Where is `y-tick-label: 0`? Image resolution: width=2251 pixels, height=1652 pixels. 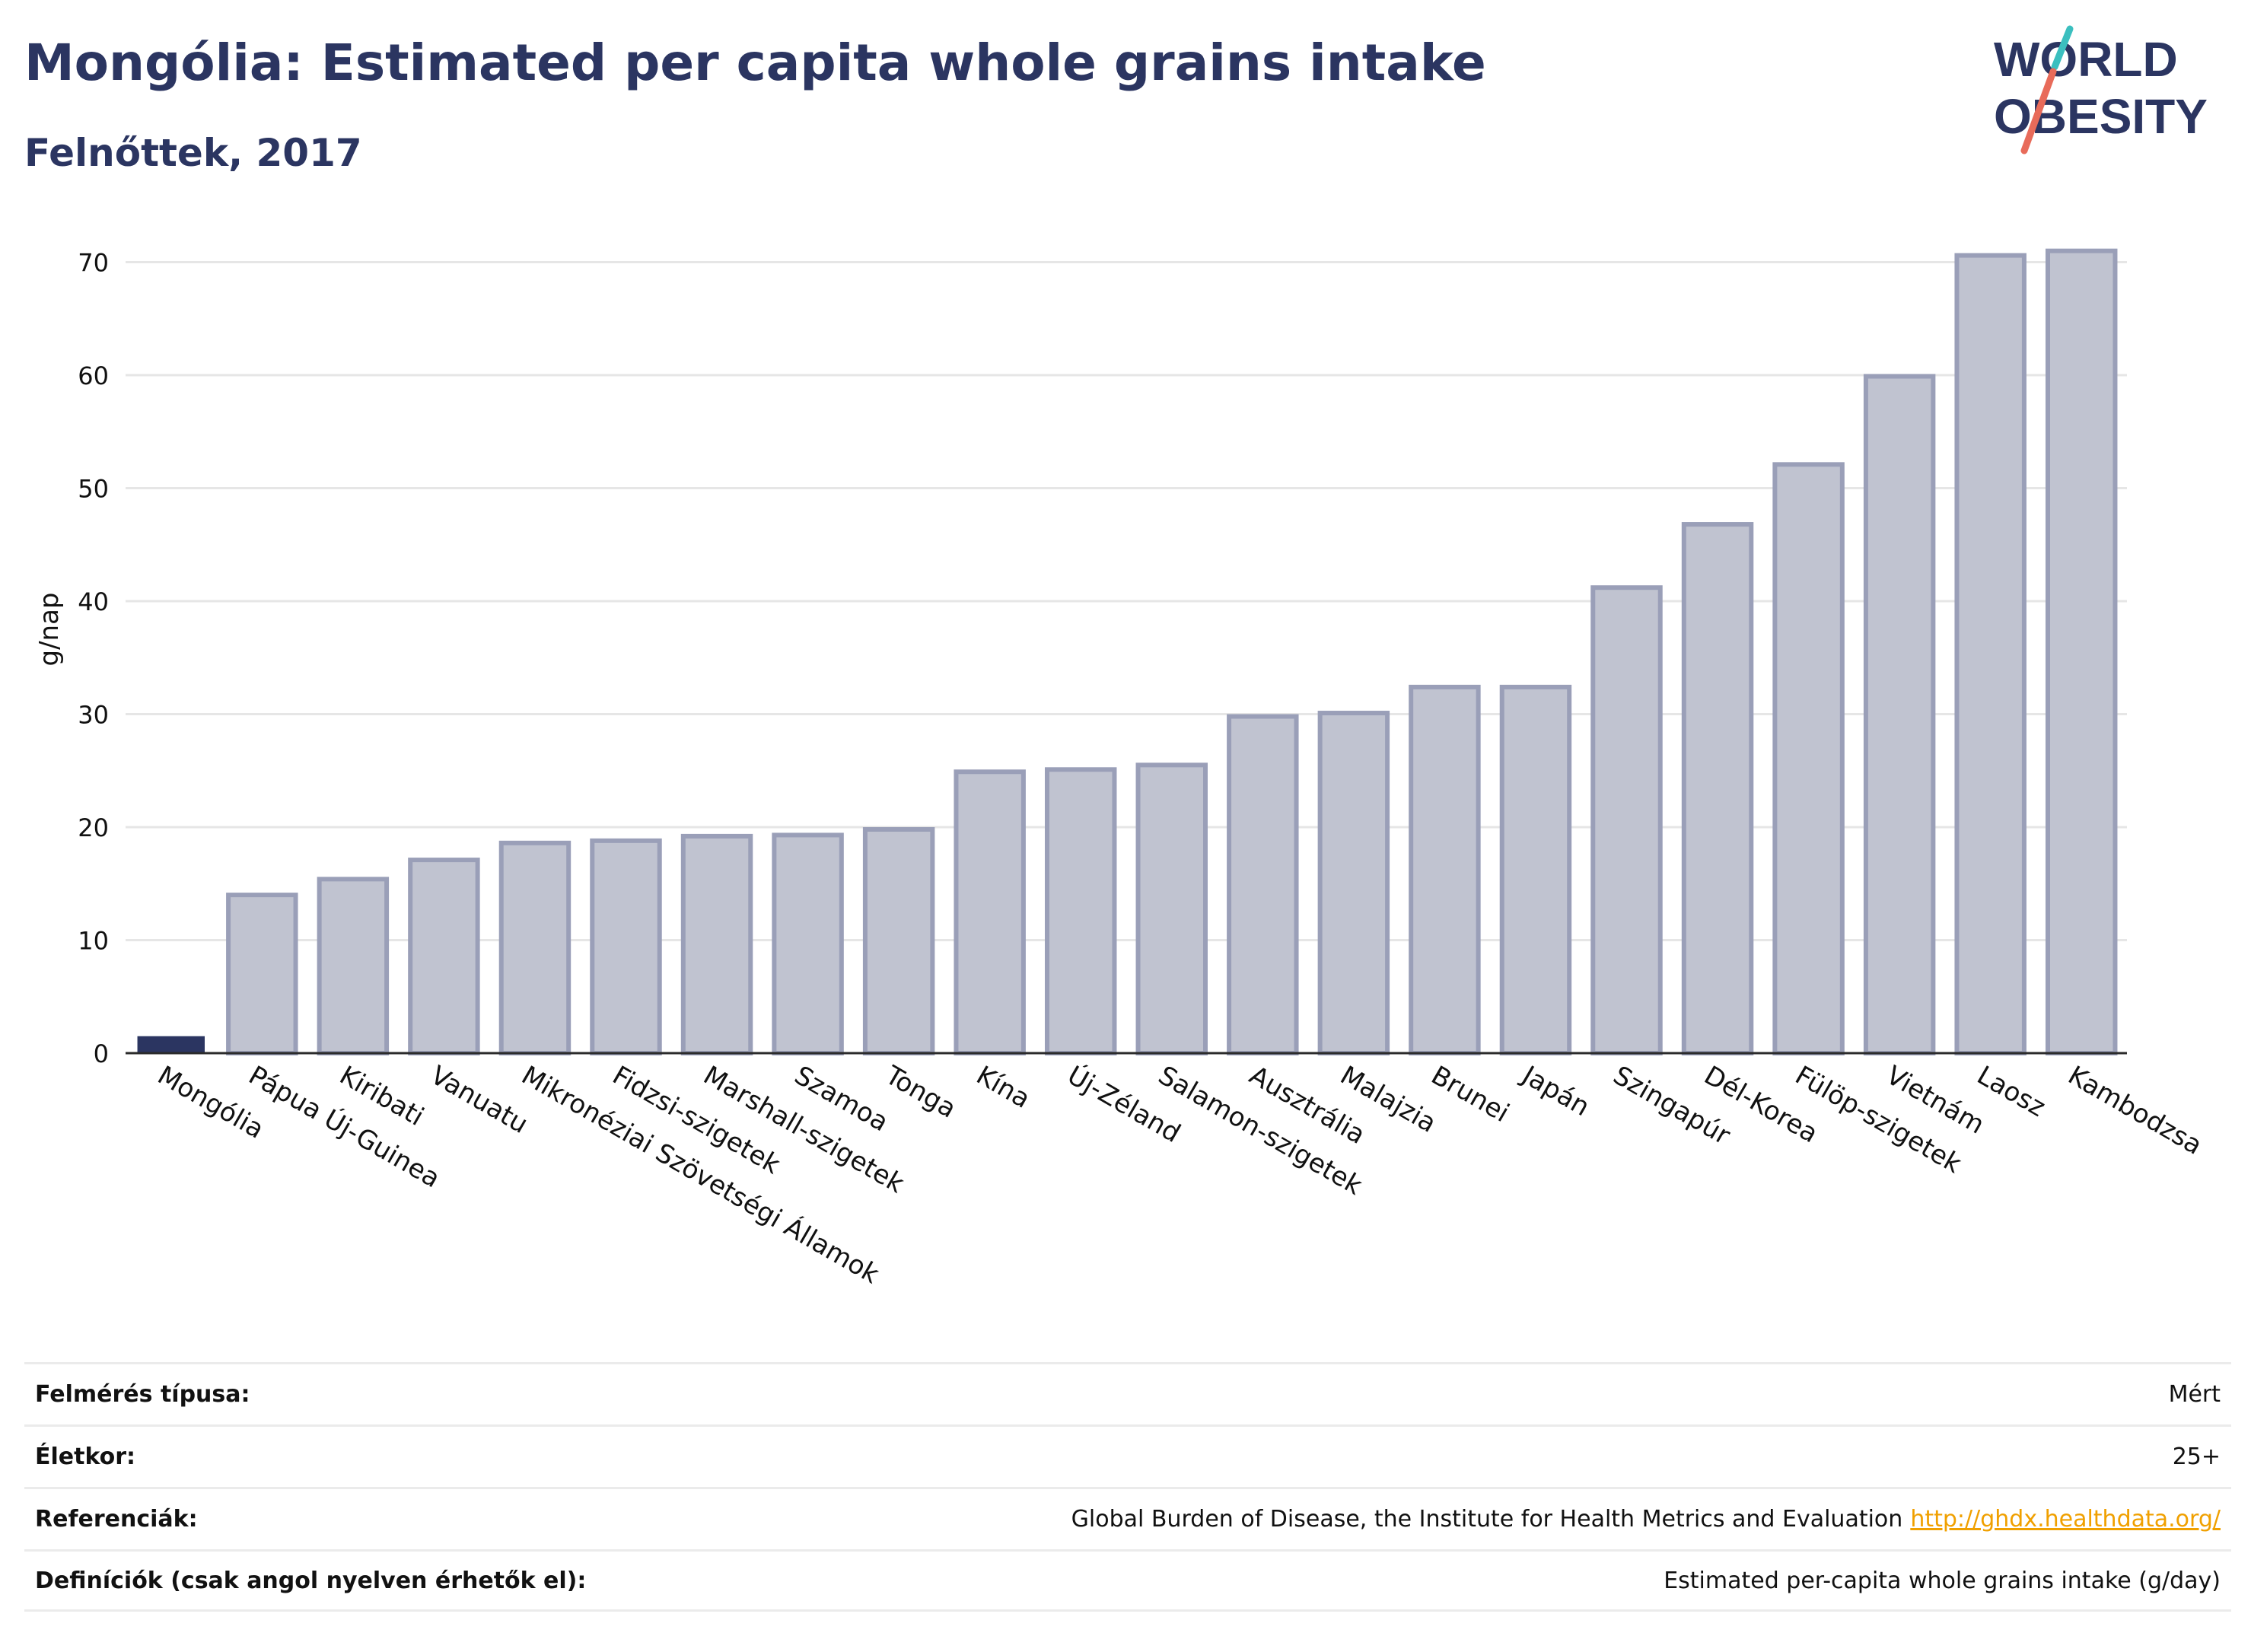
y-tick-label: 0 is located at coordinates (101, 1053).